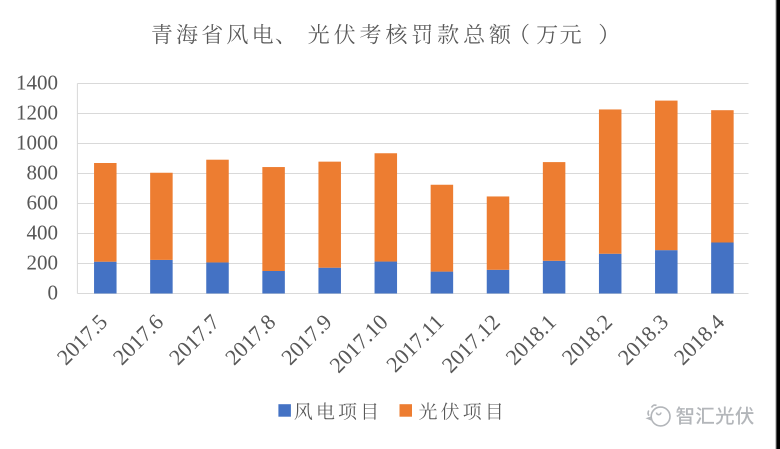 This screenshot has height=449, width=780. What do you see at coordinates (37, 143) in the screenshot?
I see `svg-text: 1000` at bounding box center [37, 143].